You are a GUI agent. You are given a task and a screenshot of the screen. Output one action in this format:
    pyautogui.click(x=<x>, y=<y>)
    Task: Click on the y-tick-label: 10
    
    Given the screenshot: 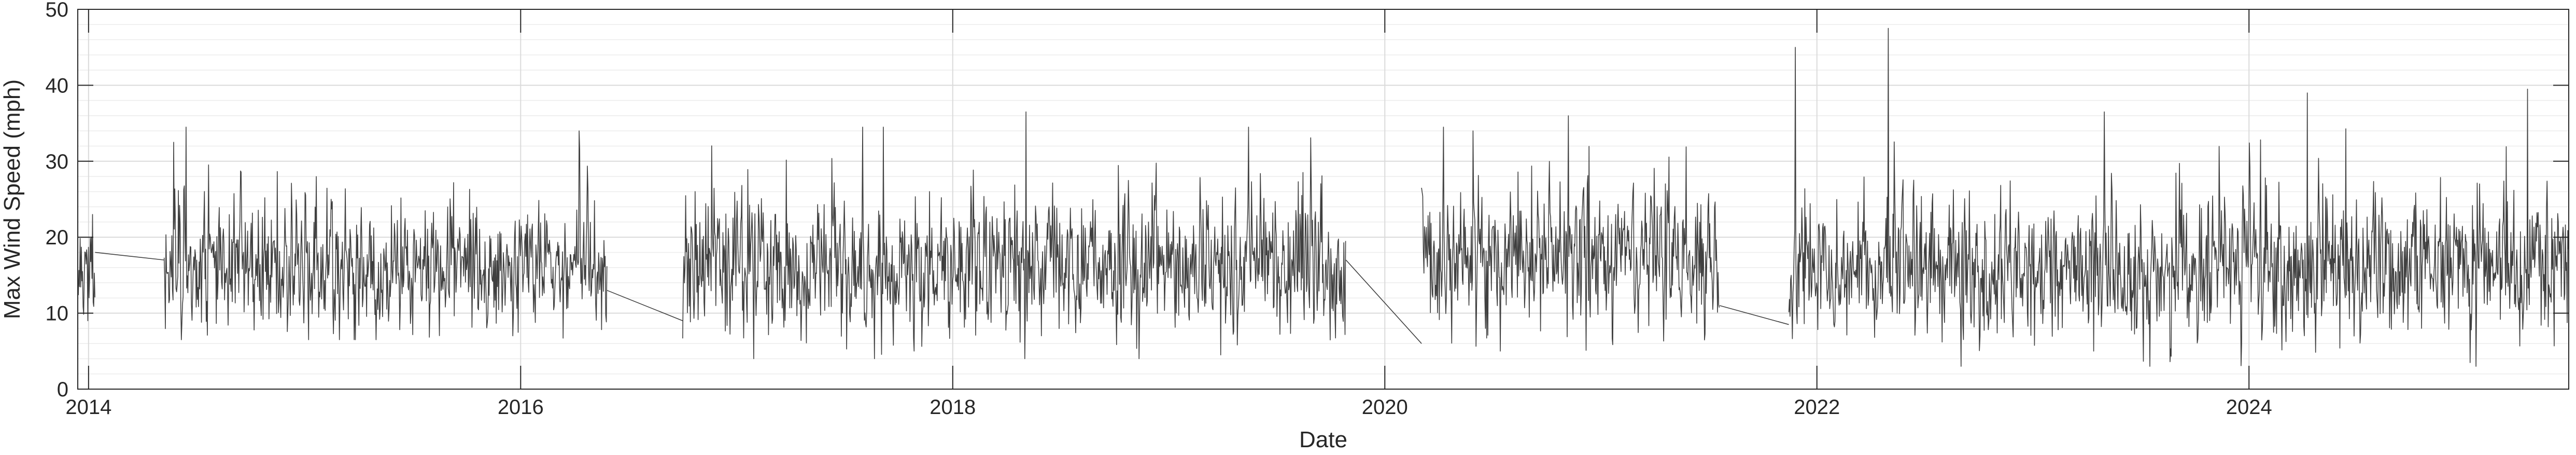 What is the action you would take?
    pyautogui.click(x=57, y=314)
    